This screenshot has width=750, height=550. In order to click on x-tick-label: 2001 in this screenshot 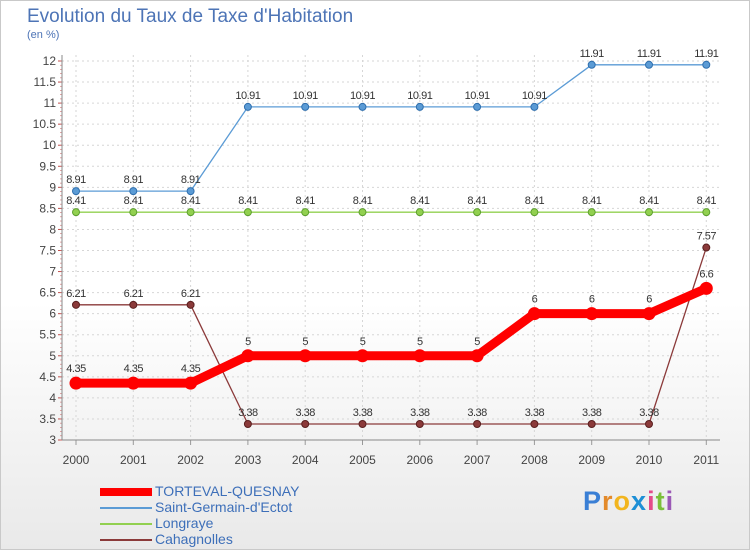, I will do `click(133, 460)`.